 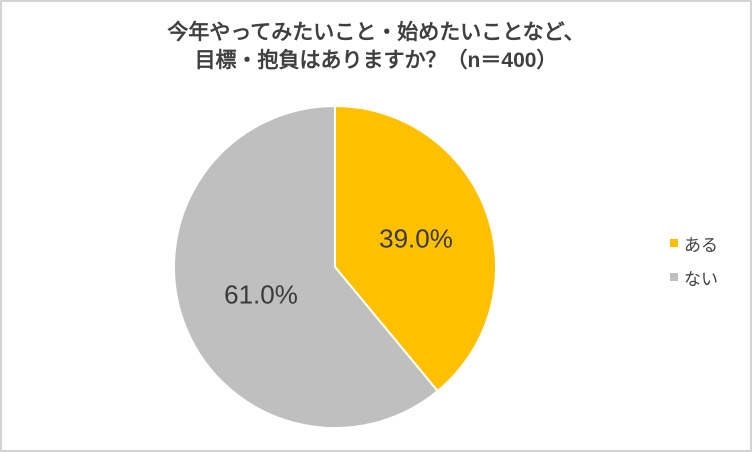 What do you see at coordinates (376, 60) in the screenshot?
I see `chart-title-line-2: 目標・抱負はありますか？（n＝400）` at bounding box center [376, 60].